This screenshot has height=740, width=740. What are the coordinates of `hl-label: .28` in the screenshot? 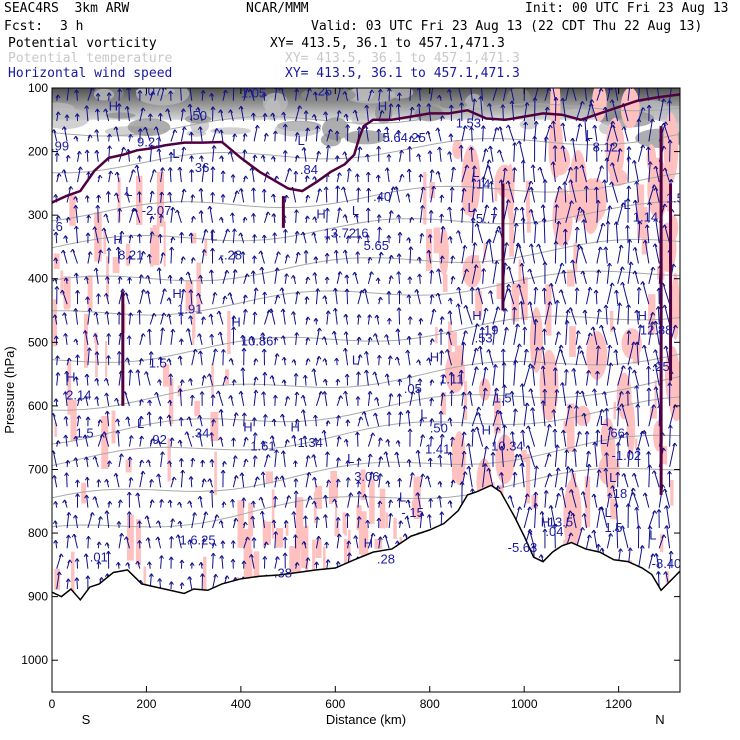 It's located at (386, 559).